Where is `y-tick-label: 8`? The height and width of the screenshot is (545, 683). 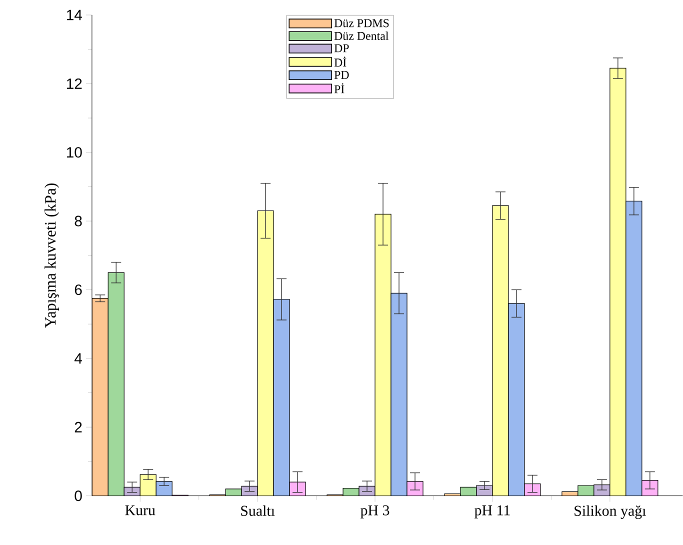 y-tick-label: 8 is located at coordinates (78, 221).